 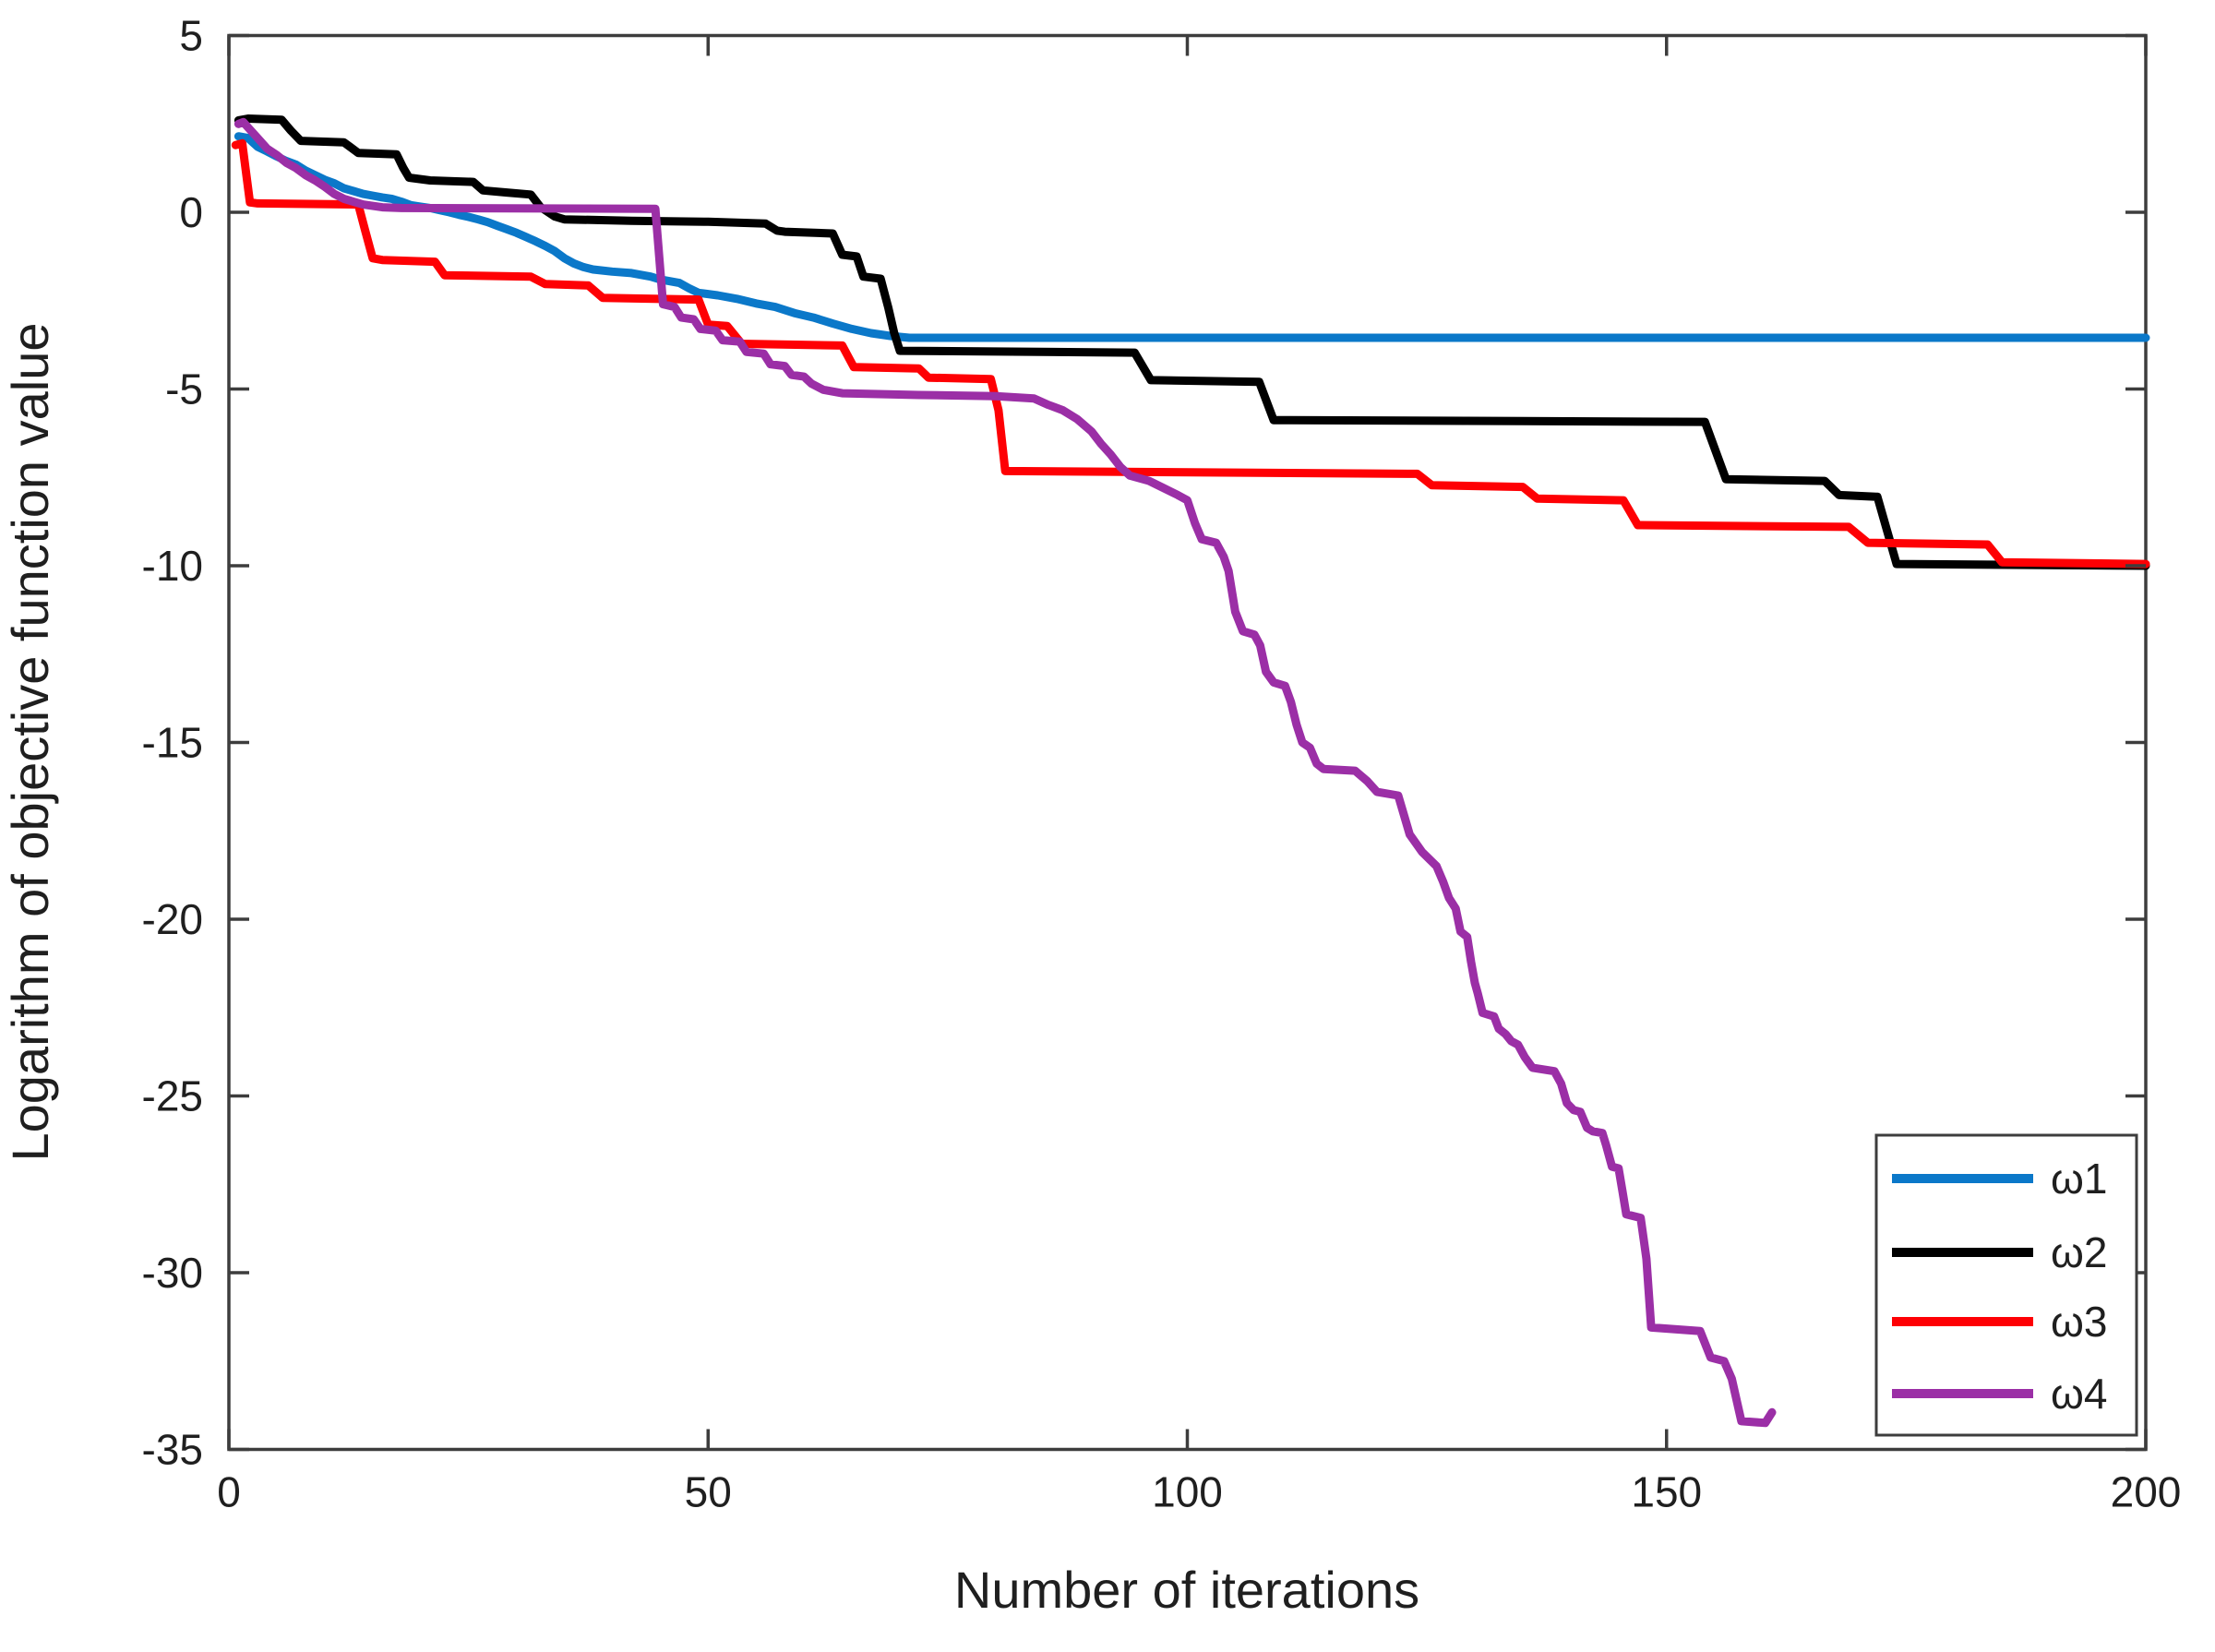 I want to click on x-tick-label: 50, so click(x=709, y=1492).